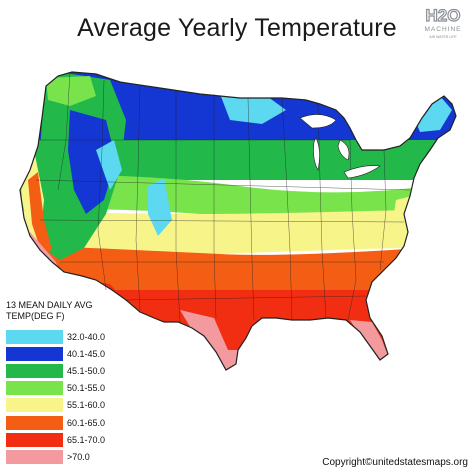 The height and width of the screenshot is (474, 474). Describe the element at coordinates (443, 15) in the screenshot. I see `logo-main-text: H2O` at that location.